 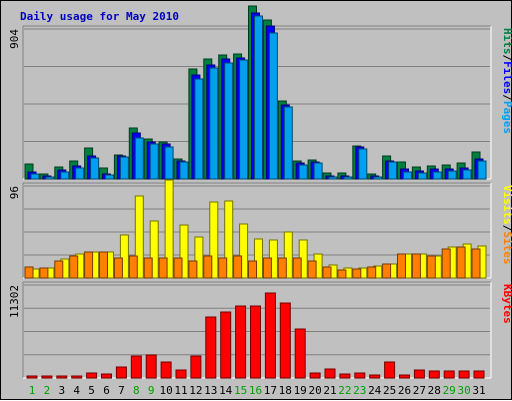 What do you see at coordinates (151, 390) in the screenshot?
I see `x-tick-label-day-9: 9` at bounding box center [151, 390].